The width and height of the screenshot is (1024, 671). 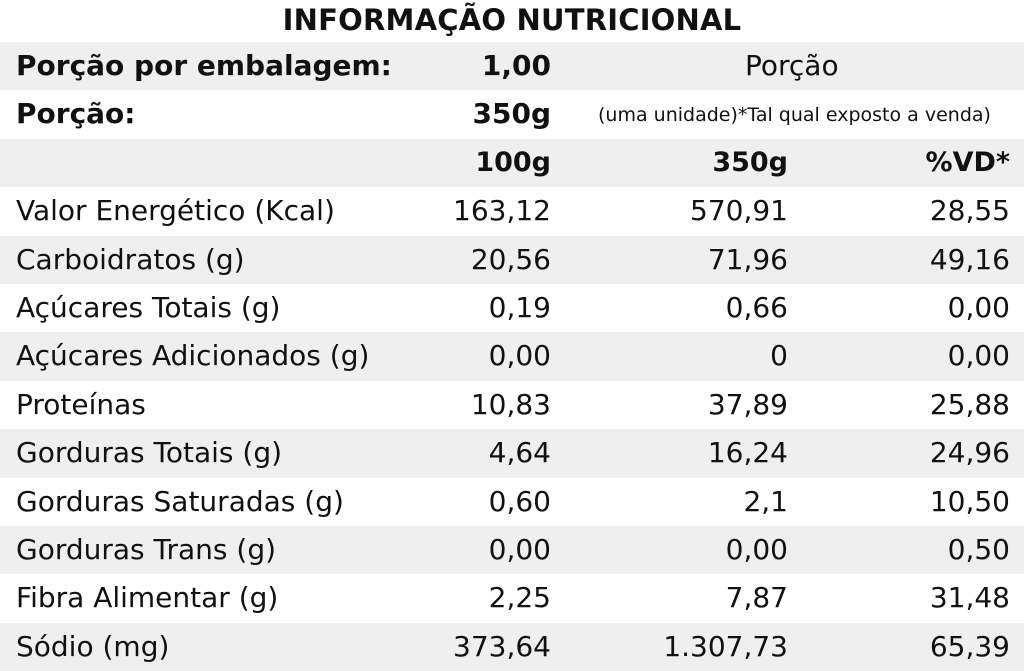 I want to click on nutrient-row: Sódio (mg) 373,64 1.307,73 65,39, so click(x=512, y=646).